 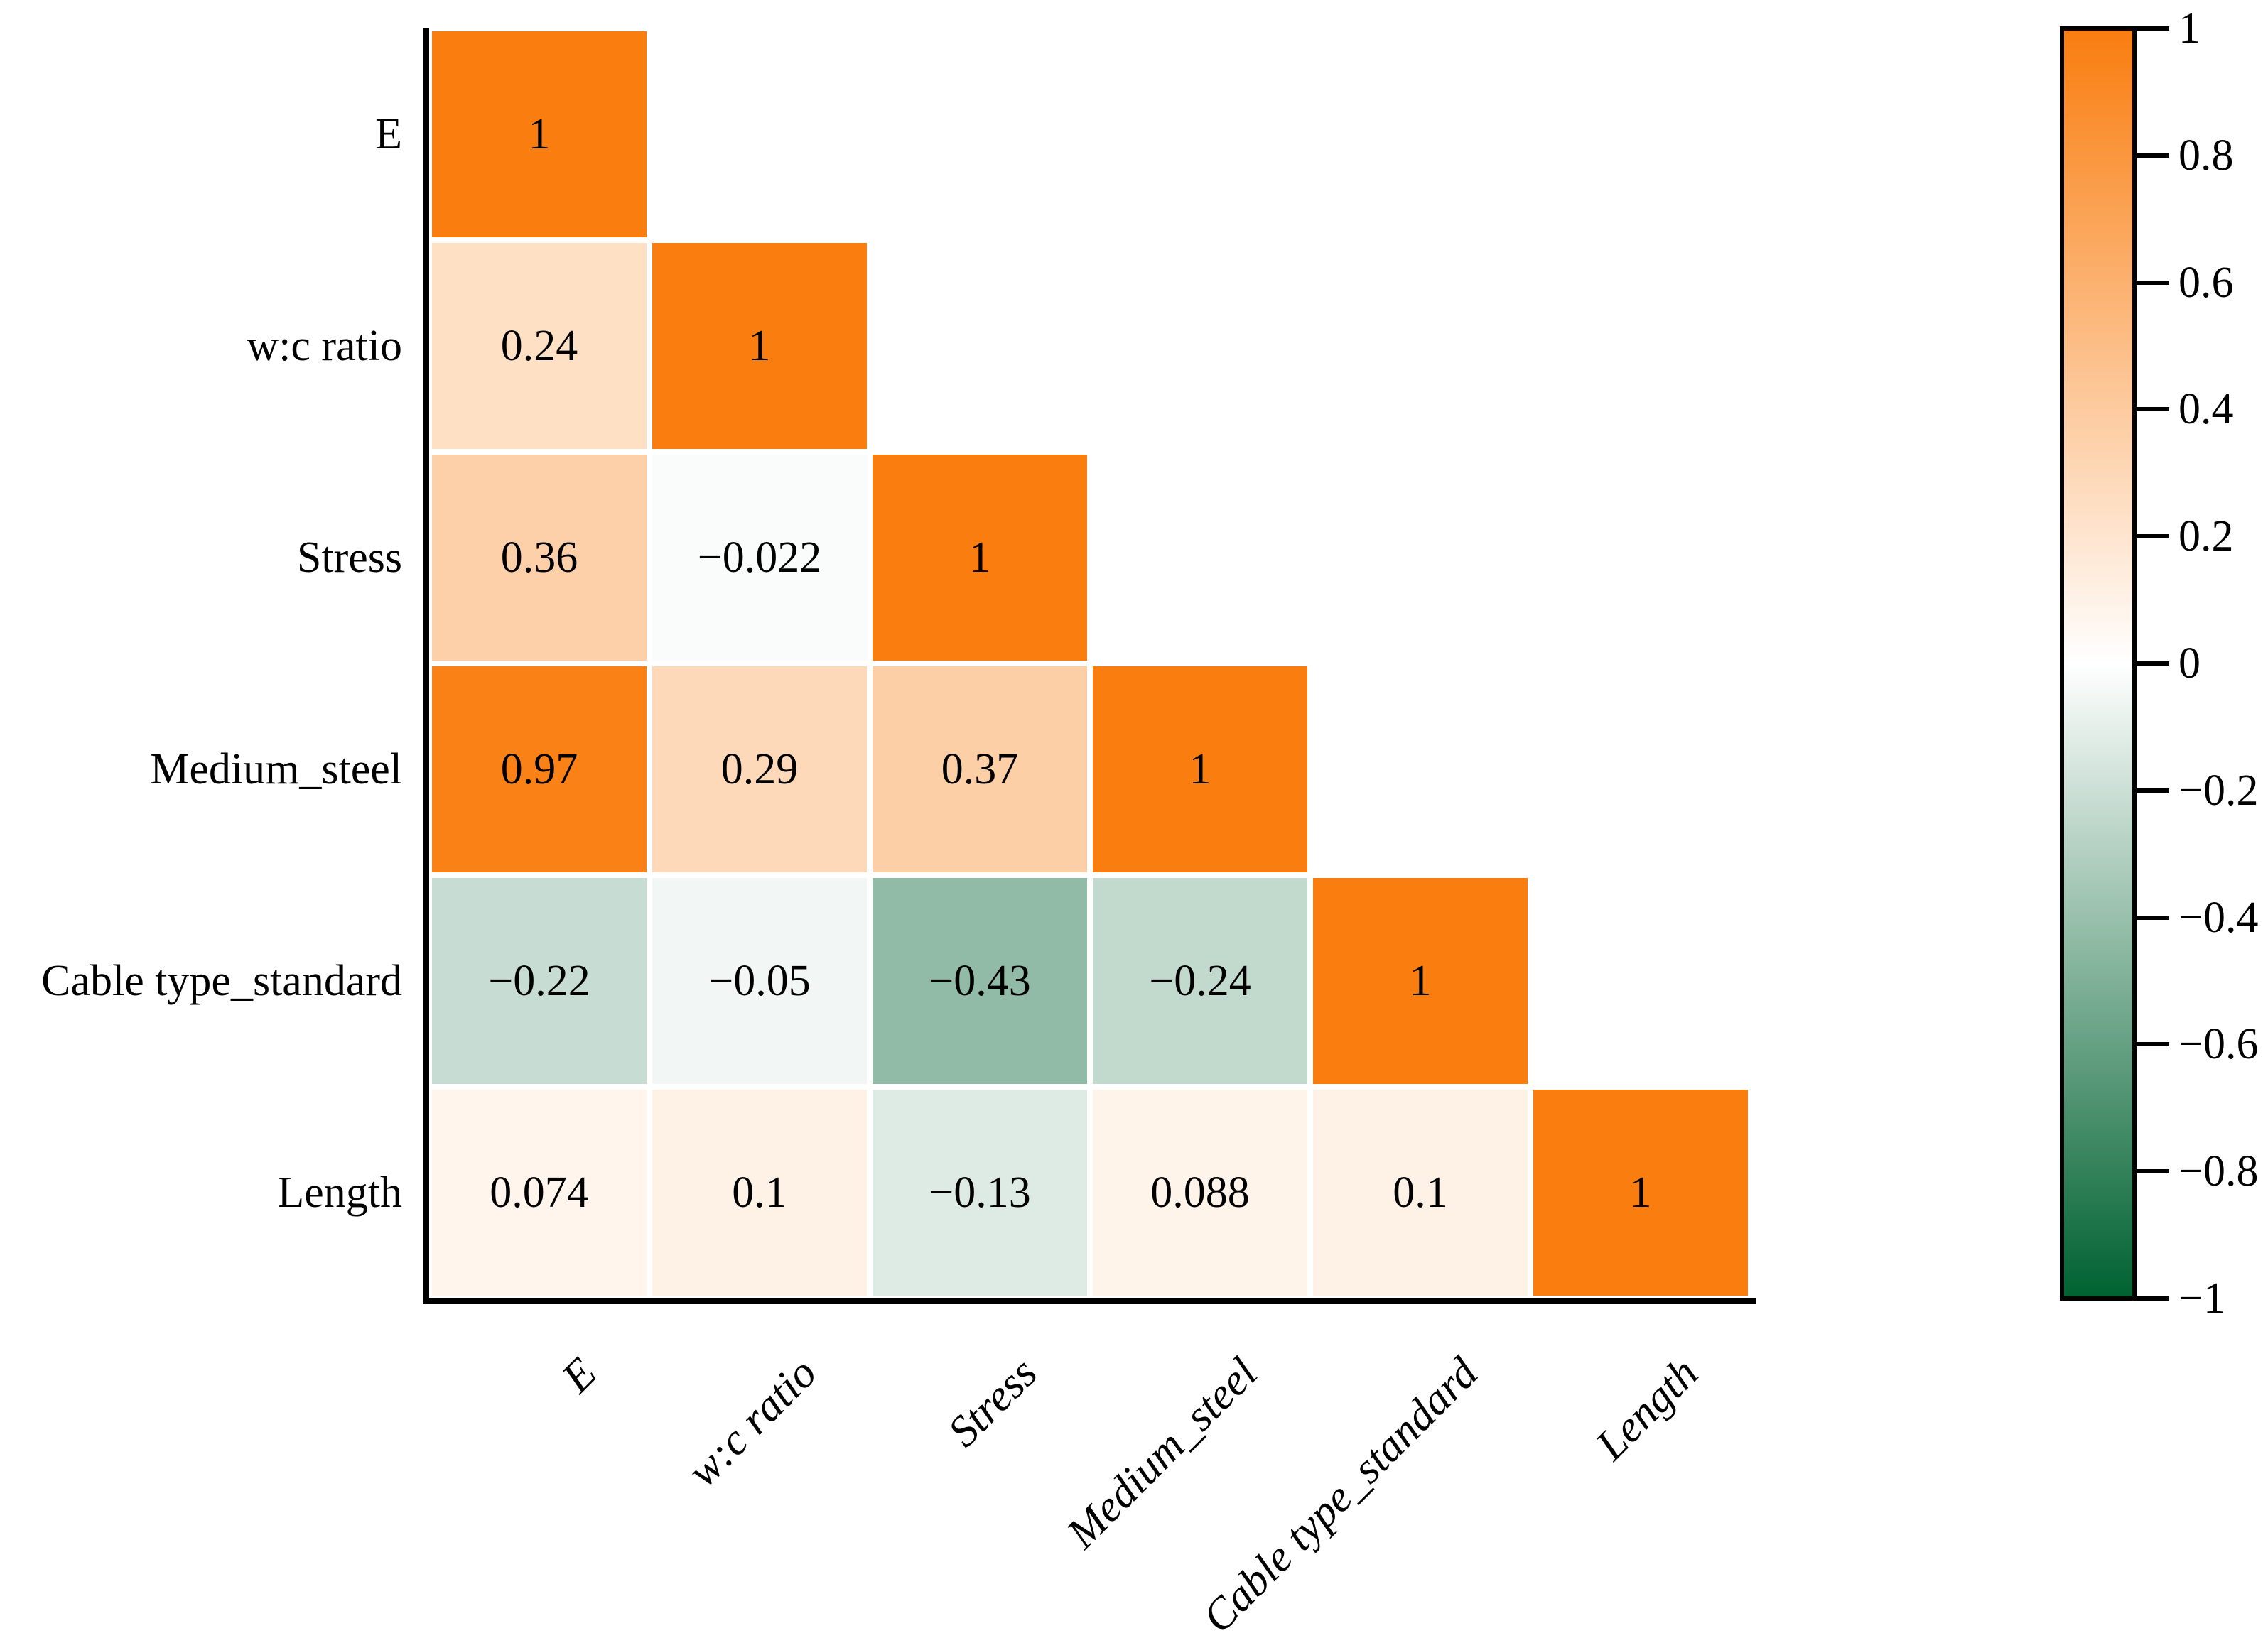 What do you see at coordinates (1089, 1301) in the screenshot?
I see `x-axis-line` at bounding box center [1089, 1301].